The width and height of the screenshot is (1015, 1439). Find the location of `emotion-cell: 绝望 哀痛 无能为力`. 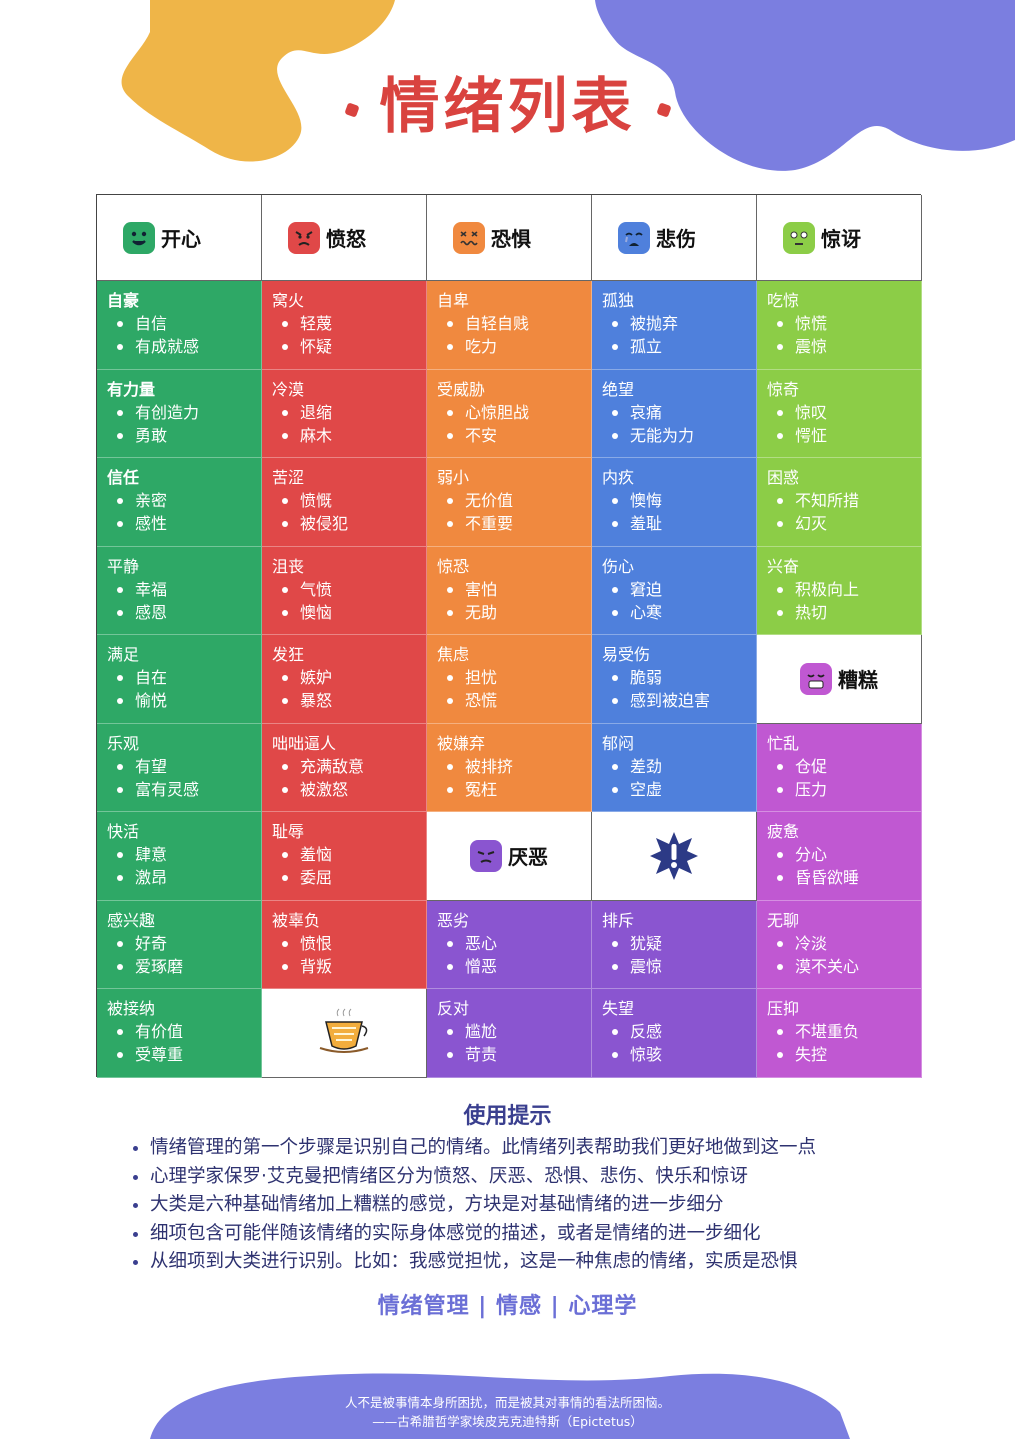

emotion-cell: 绝望 哀痛 无能为力 is located at coordinates (674, 413).